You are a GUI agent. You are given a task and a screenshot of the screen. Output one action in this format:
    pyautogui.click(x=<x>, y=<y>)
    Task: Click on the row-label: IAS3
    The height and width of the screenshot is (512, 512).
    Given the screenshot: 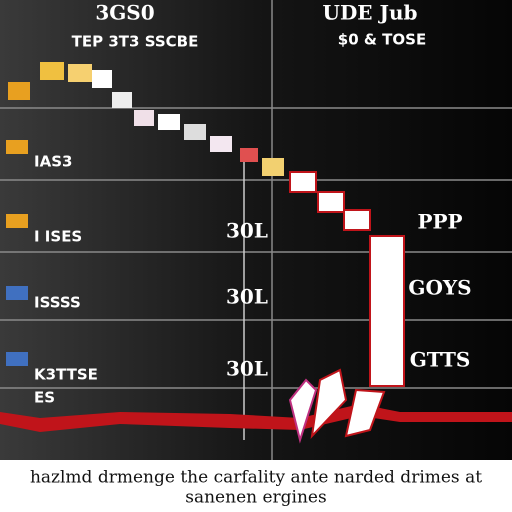 What is the action you would take?
    pyautogui.click(x=53, y=162)
    